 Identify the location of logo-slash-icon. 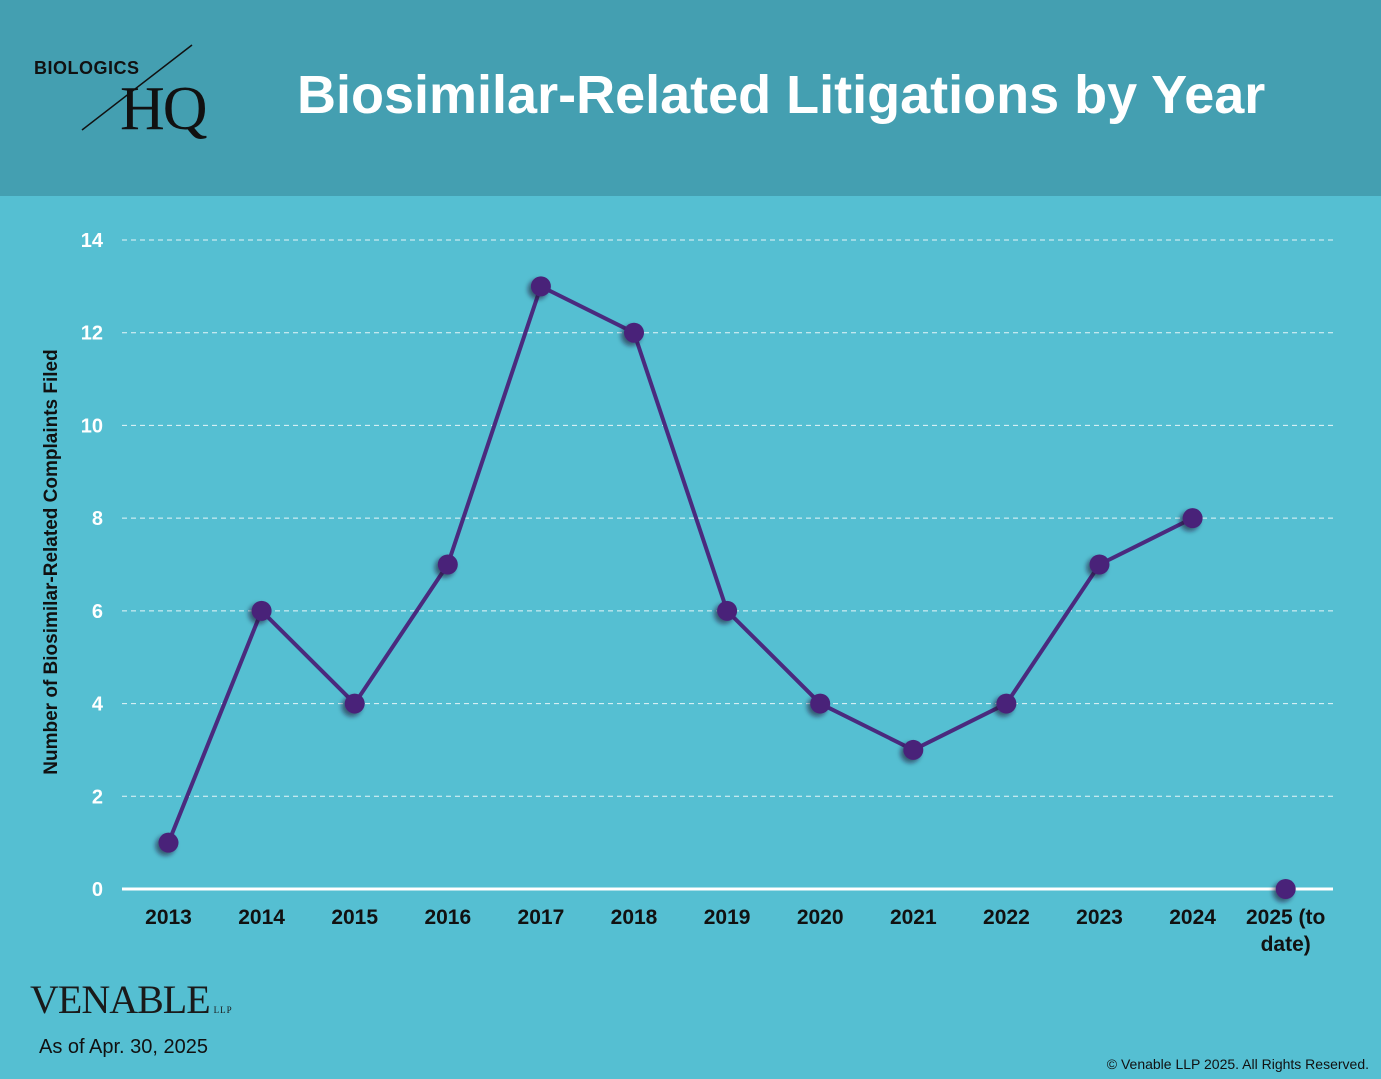
(137, 87).